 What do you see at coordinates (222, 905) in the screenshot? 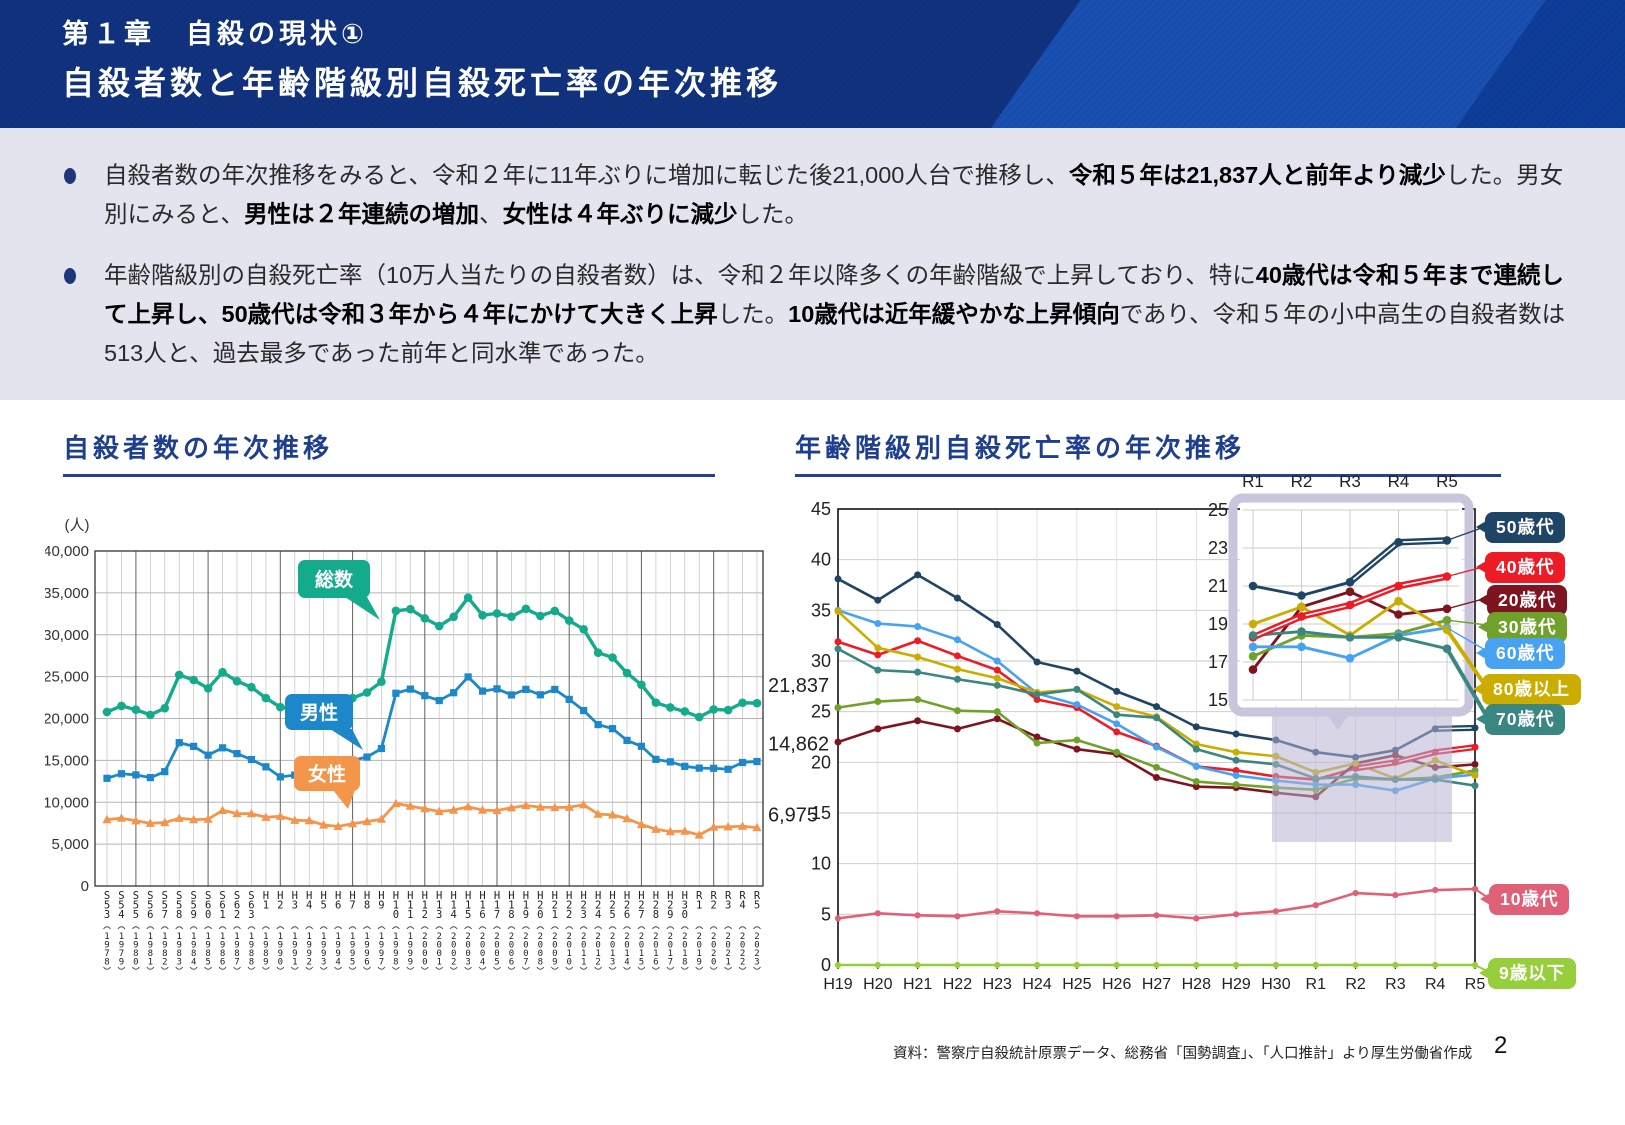
I see `svg-text: S61` at bounding box center [222, 905].